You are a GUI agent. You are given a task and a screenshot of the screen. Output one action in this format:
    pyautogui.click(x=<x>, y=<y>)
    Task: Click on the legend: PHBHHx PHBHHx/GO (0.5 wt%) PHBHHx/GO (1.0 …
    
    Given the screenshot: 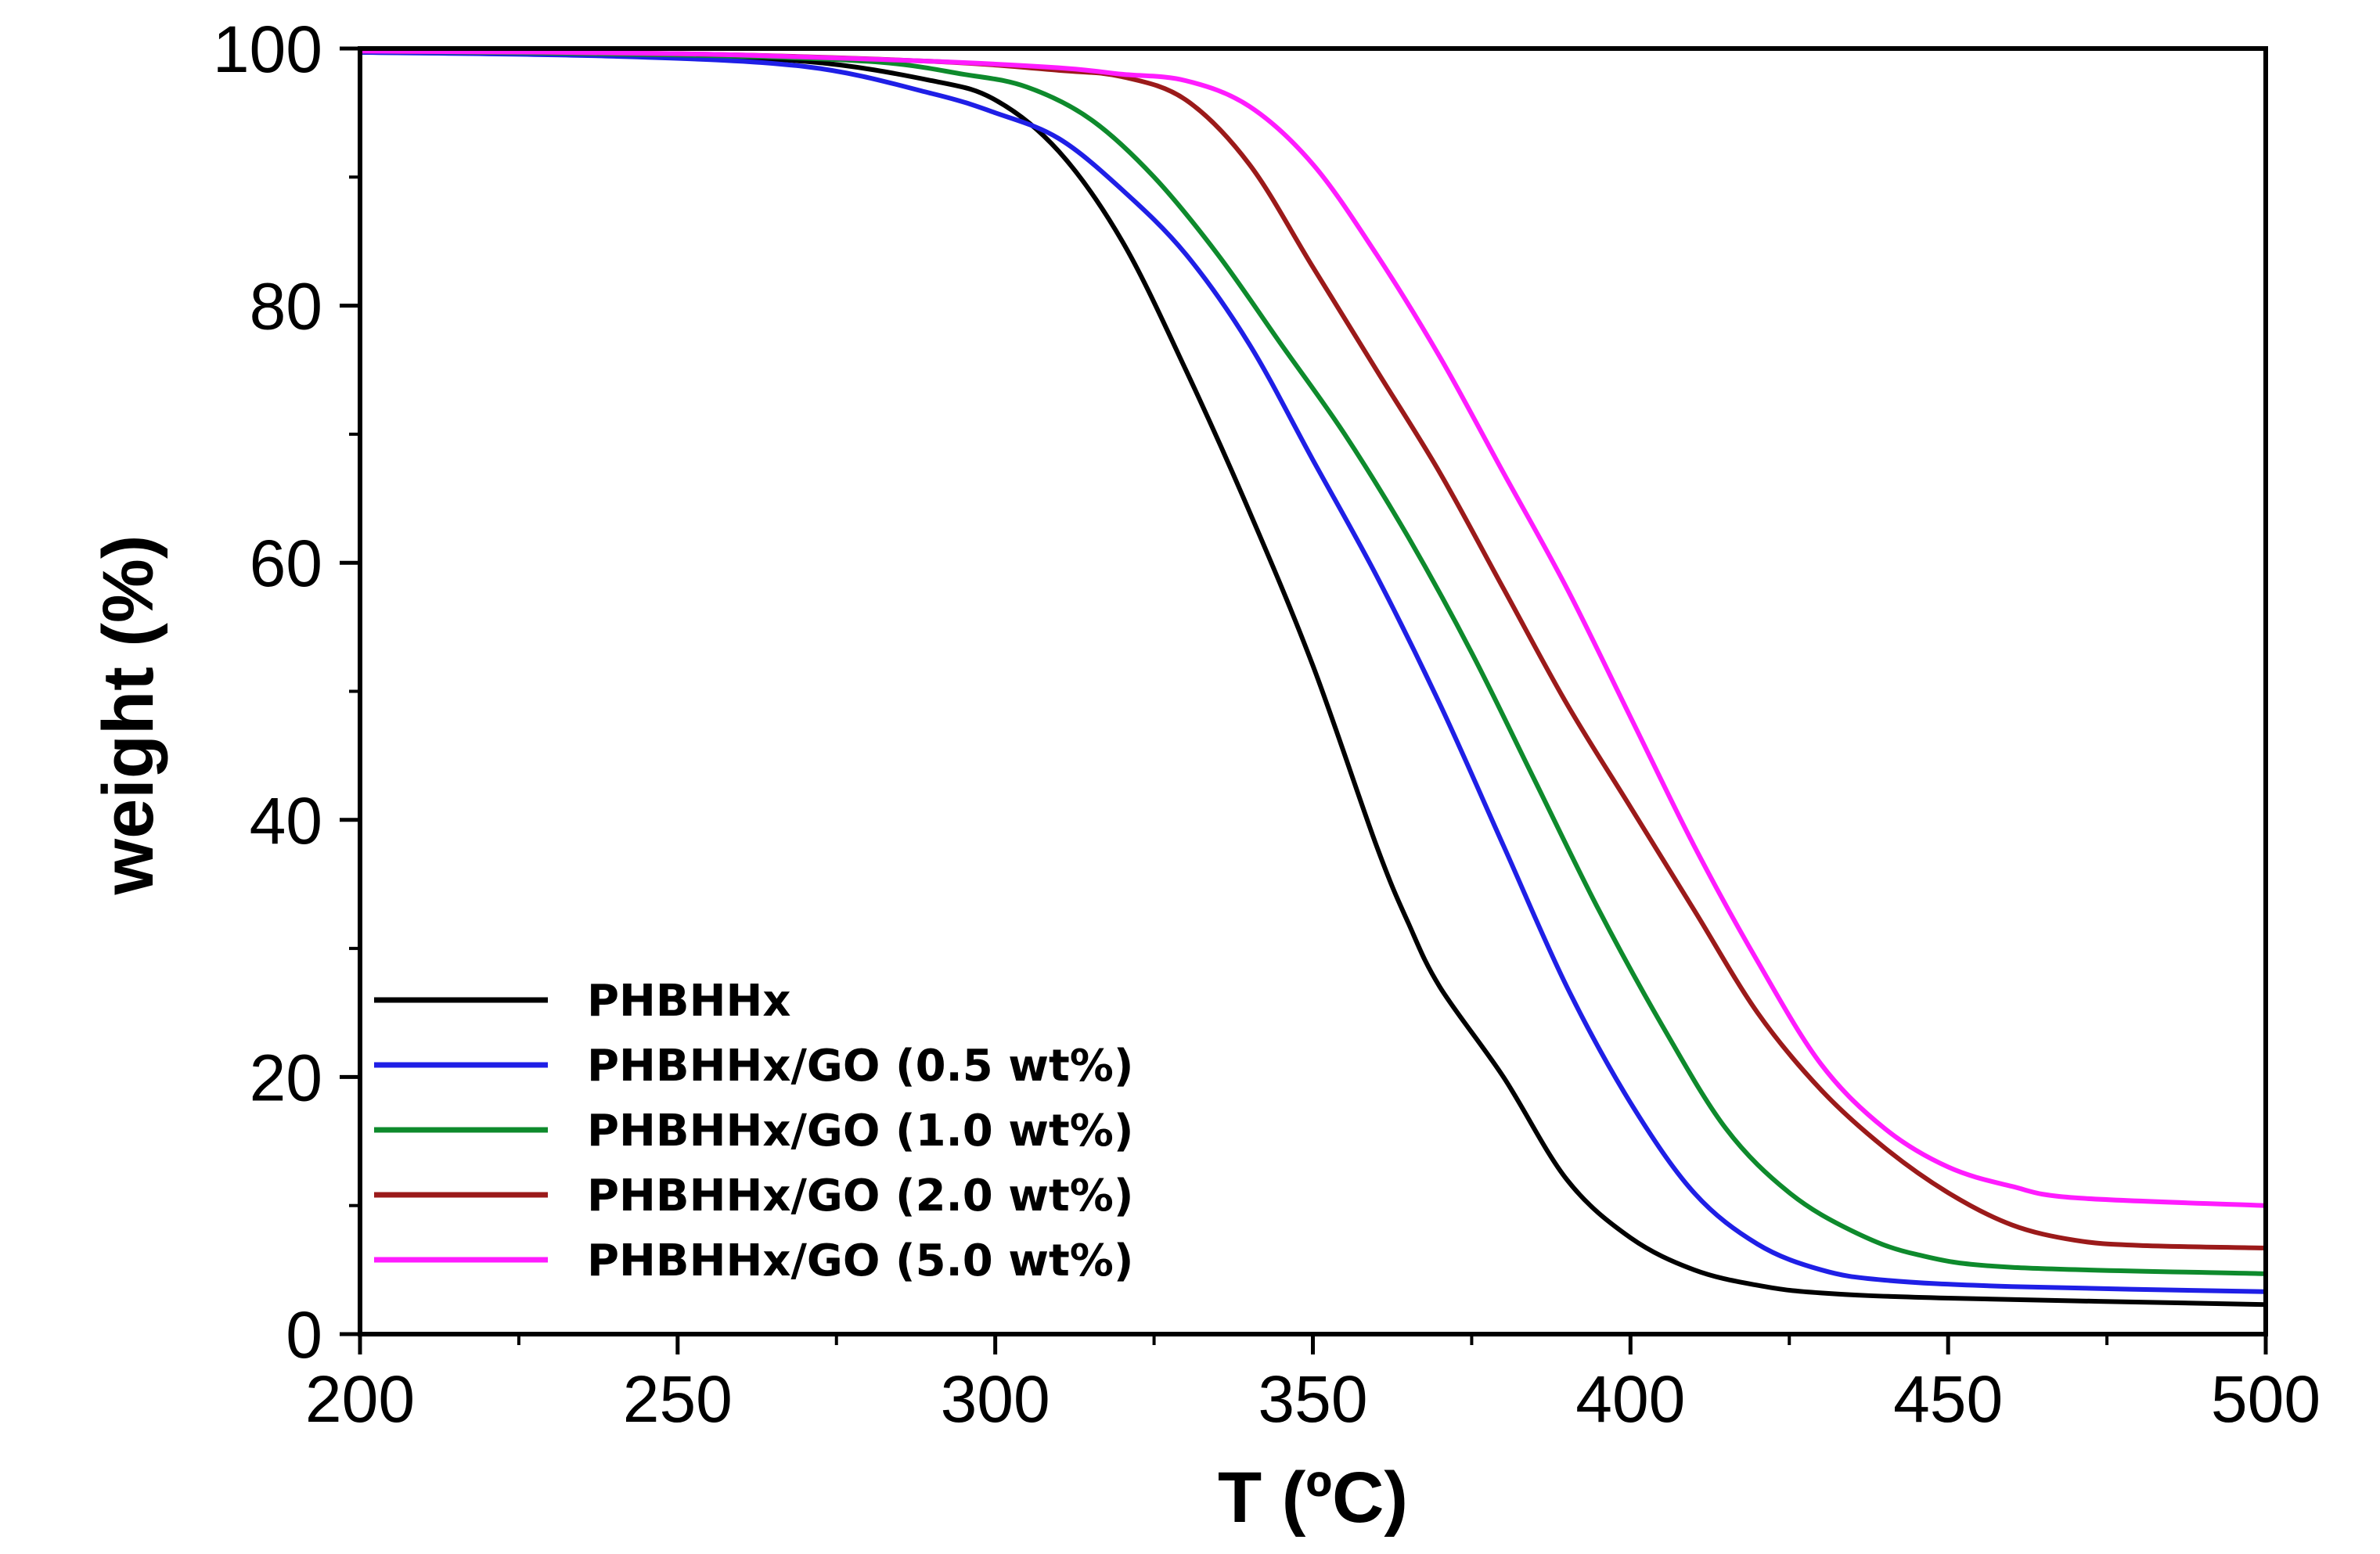 What is the action you would take?
    pyautogui.click(x=753, y=1131)
    